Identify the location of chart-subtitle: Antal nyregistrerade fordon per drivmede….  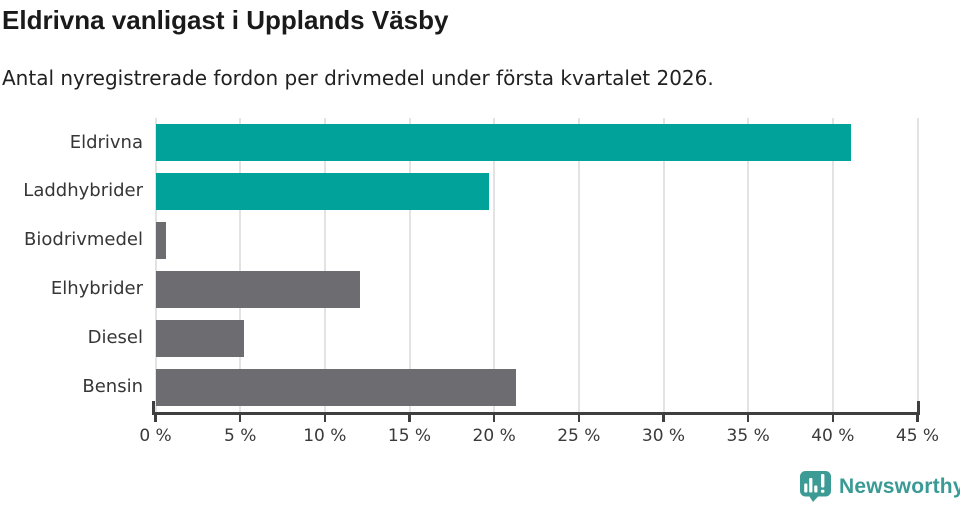
(358, 78).